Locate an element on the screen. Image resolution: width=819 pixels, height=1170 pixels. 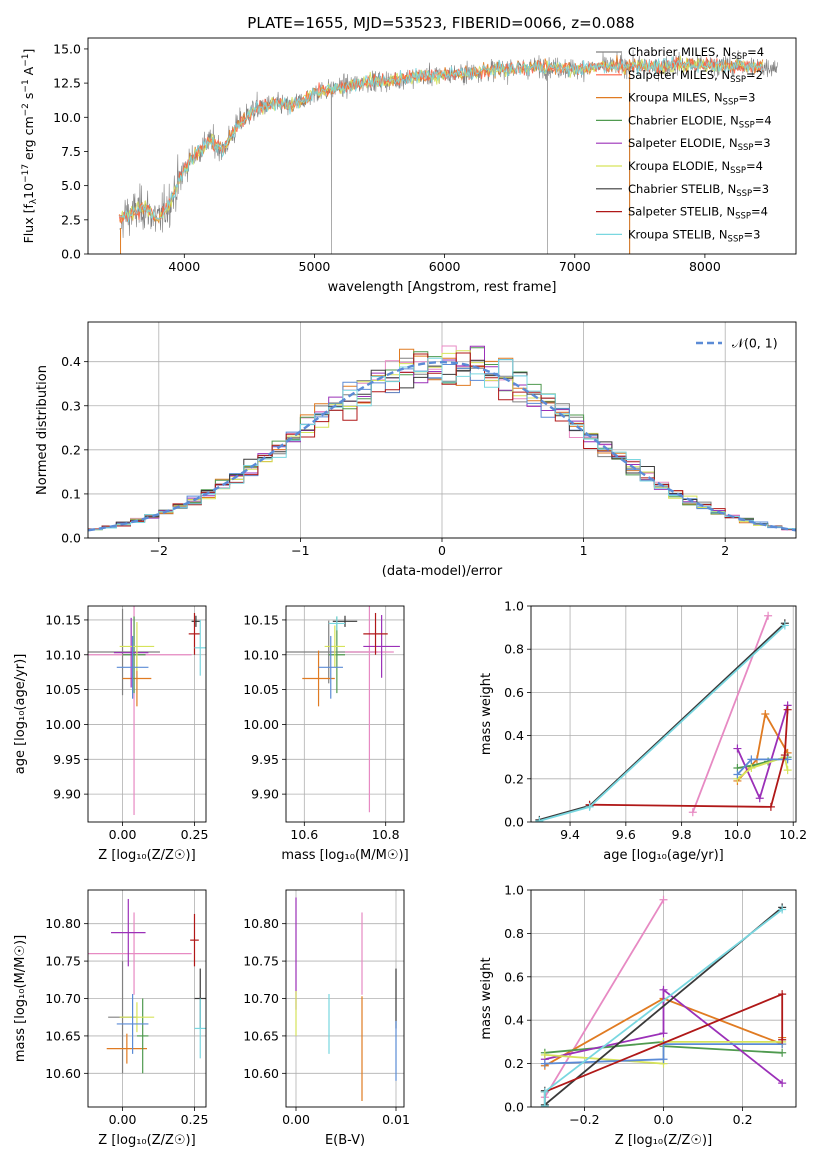
y-tick-label: 0.6 is located at coordinates (514, 976).